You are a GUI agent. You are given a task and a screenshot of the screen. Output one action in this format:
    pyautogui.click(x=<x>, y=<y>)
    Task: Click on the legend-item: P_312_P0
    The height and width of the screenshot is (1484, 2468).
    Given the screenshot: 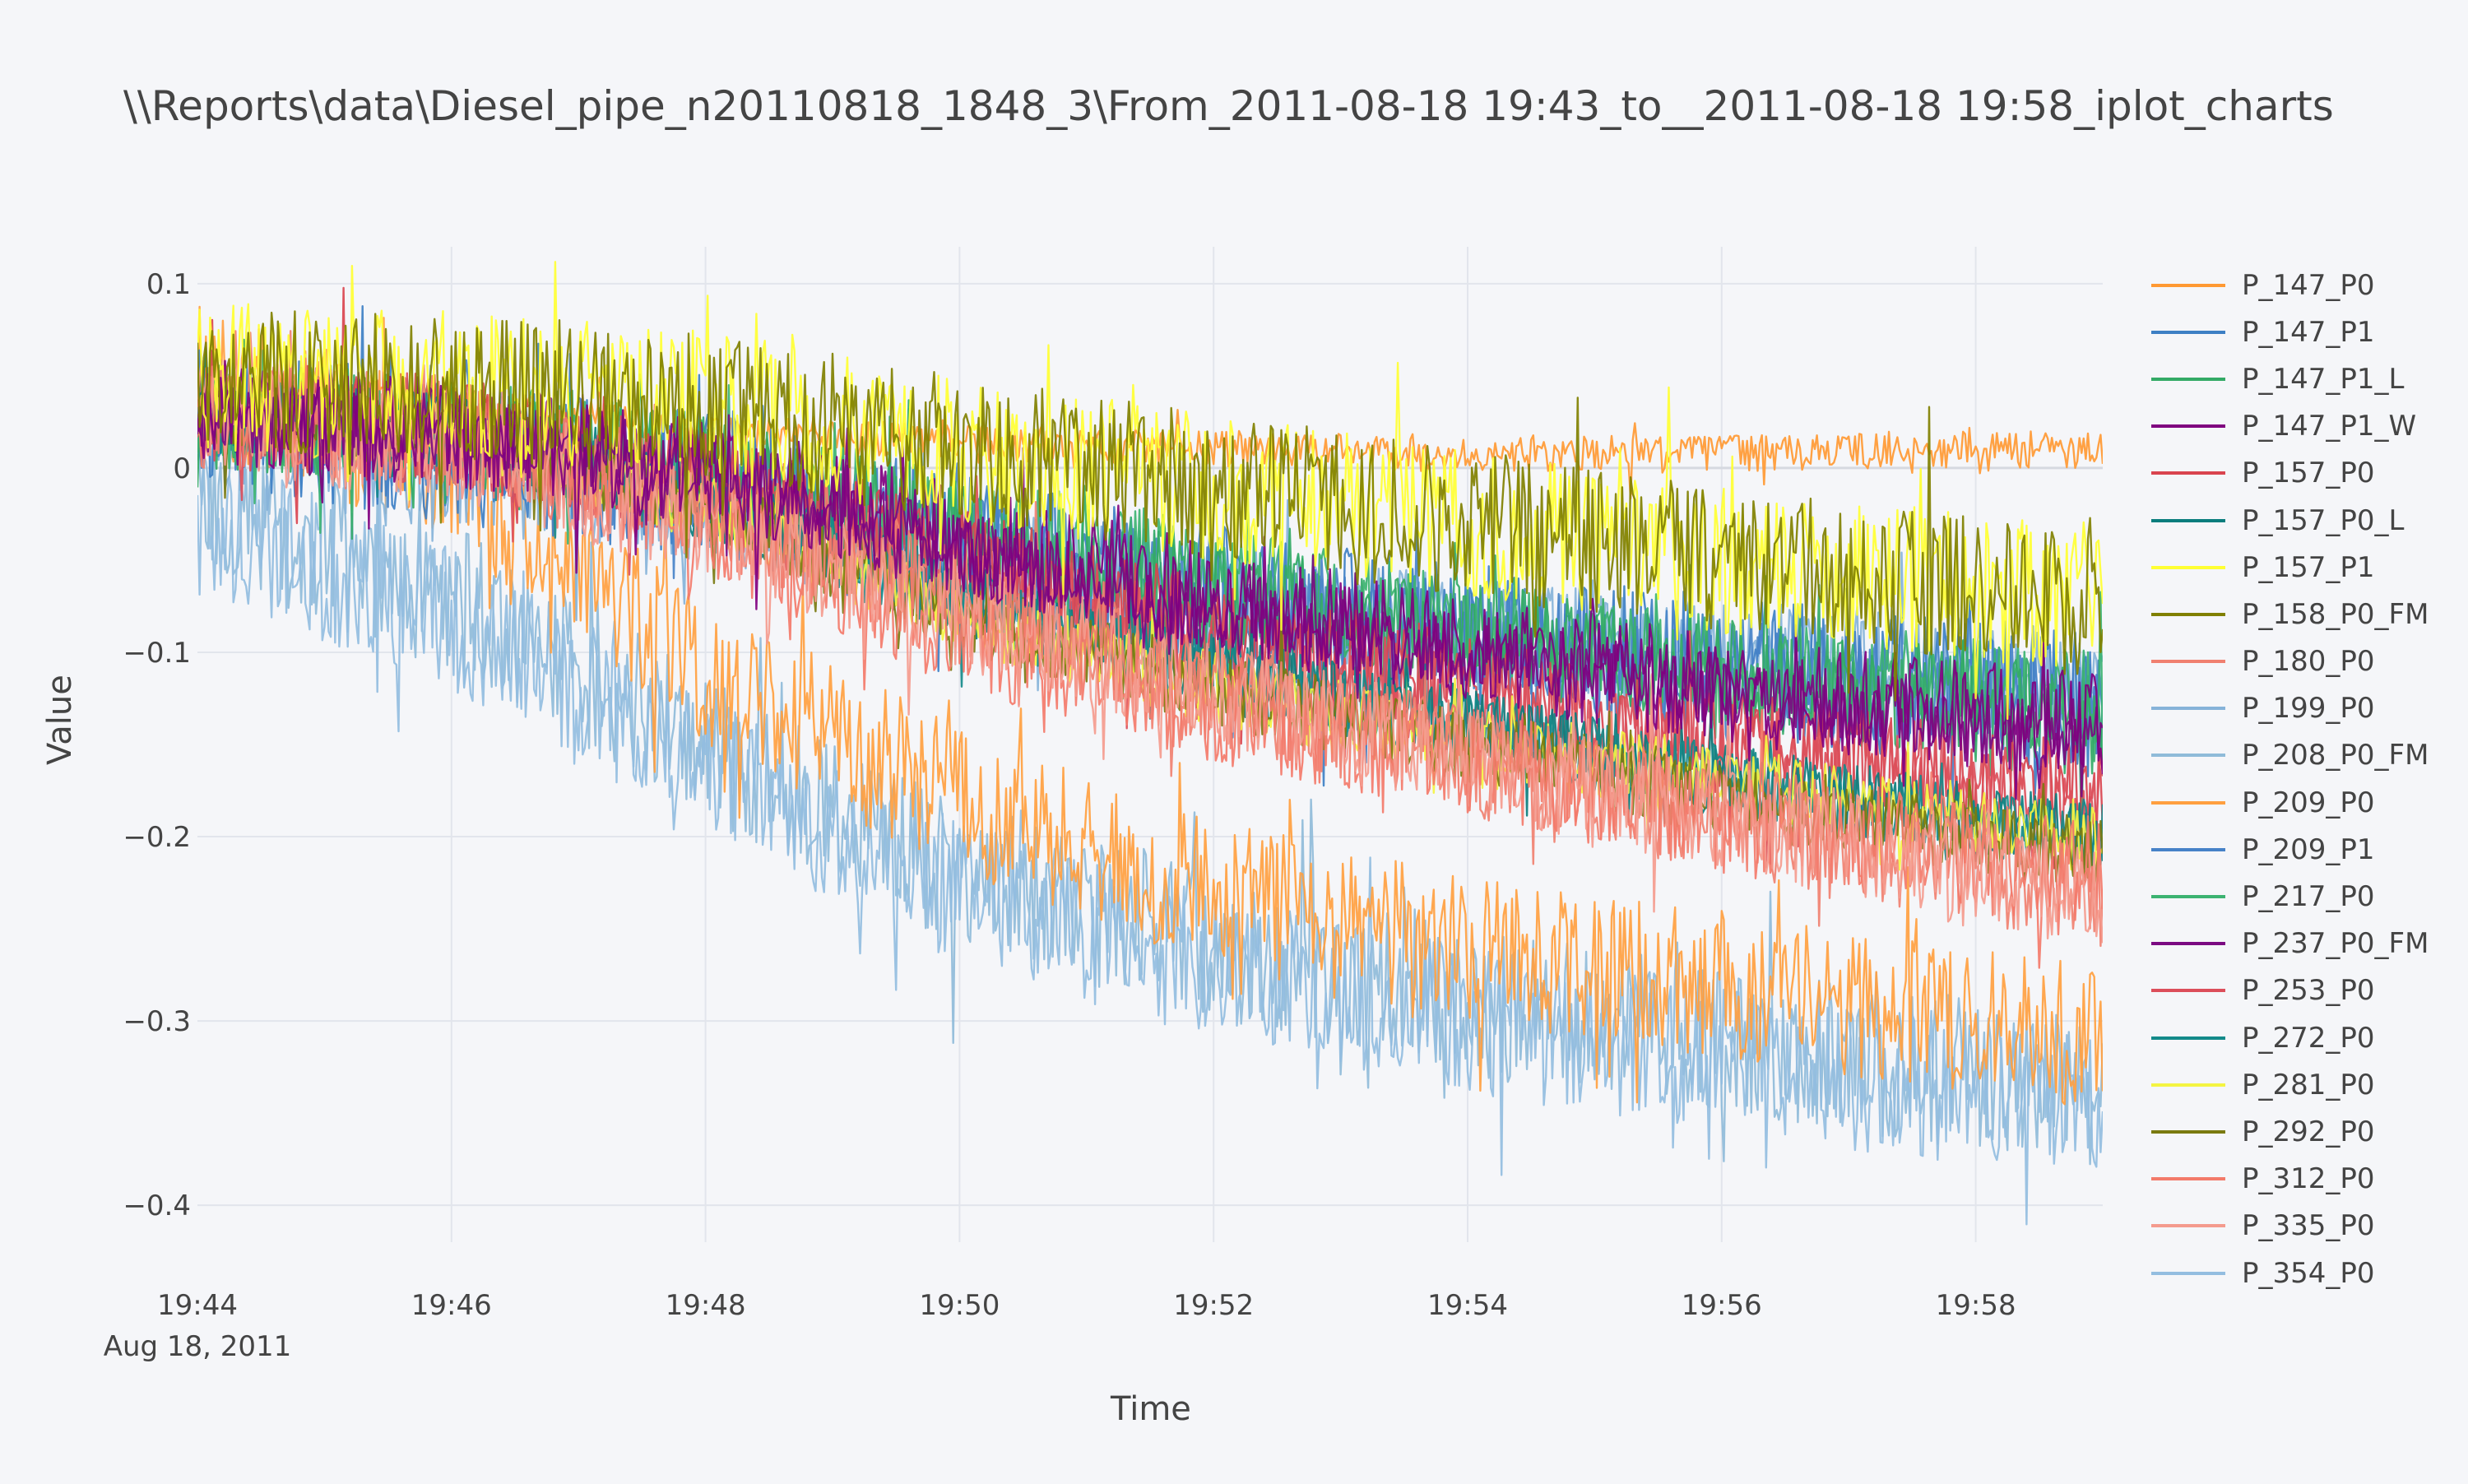 What is the action you would take?
    pyautogui.click(x=2290, y=1179)
    